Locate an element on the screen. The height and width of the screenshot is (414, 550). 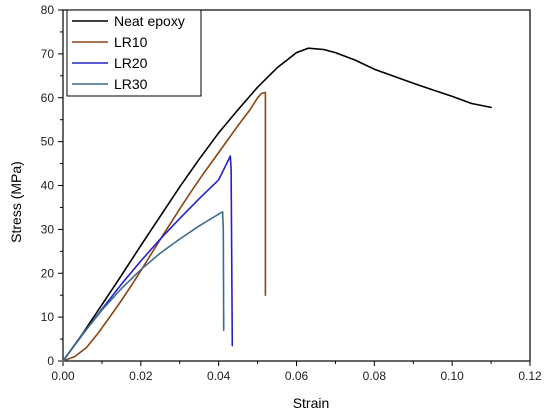
y-tick-label: 20 is located at coordinates (48, 273).